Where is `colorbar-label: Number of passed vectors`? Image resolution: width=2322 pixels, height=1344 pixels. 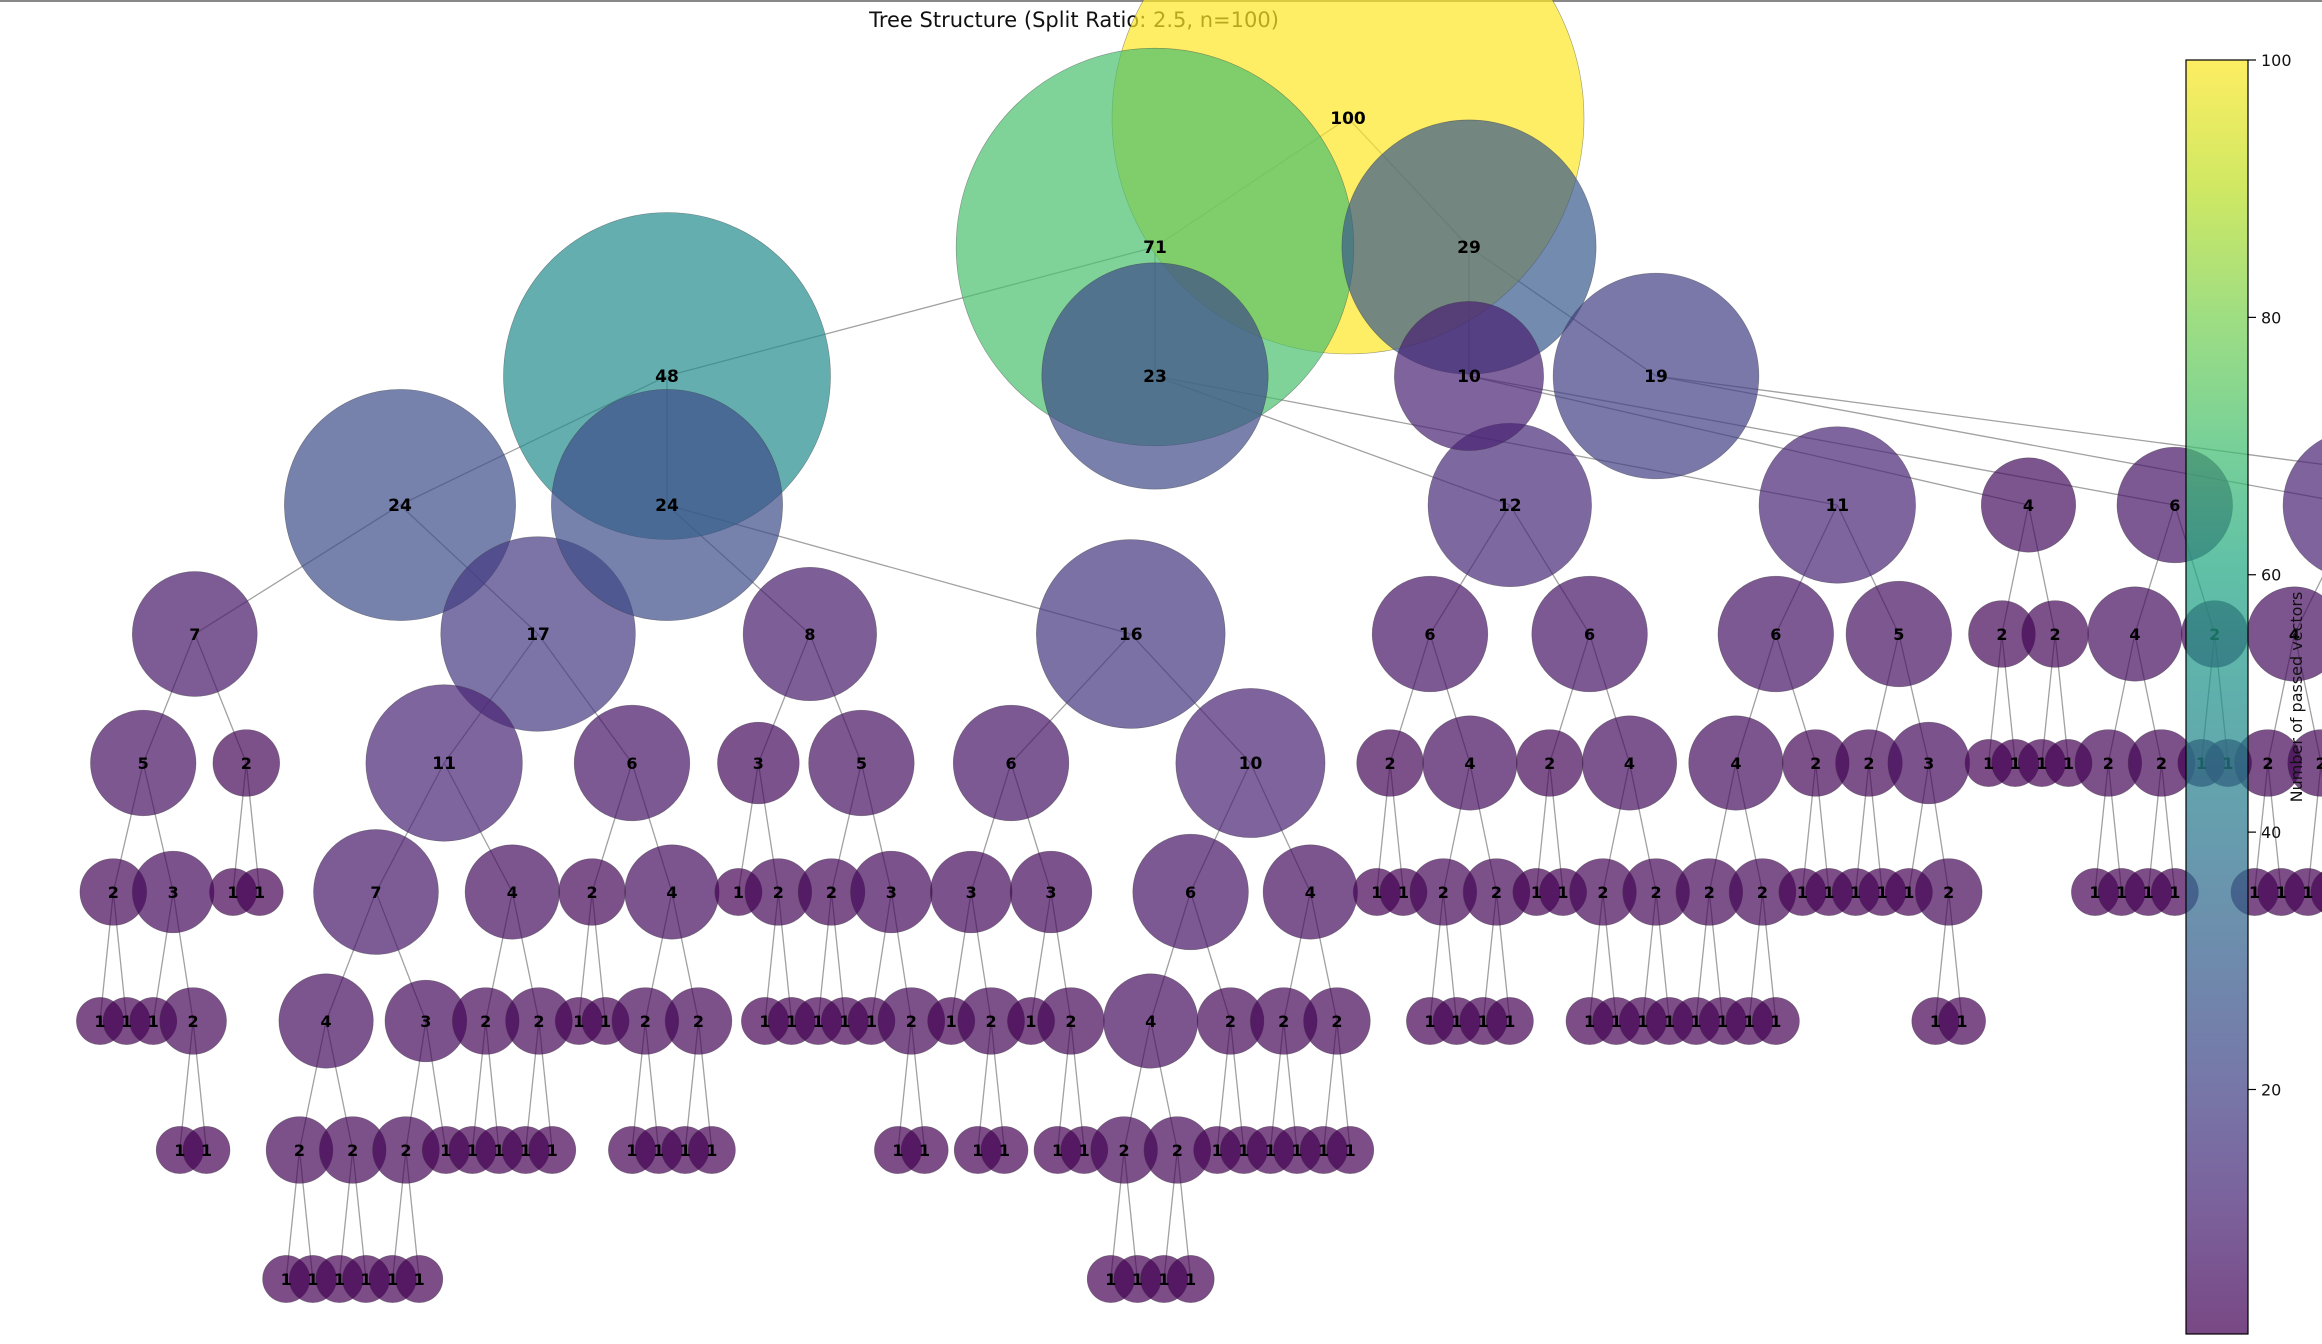
colorbar-label: Number of passed vectors is located at coordinates (2296, 697).